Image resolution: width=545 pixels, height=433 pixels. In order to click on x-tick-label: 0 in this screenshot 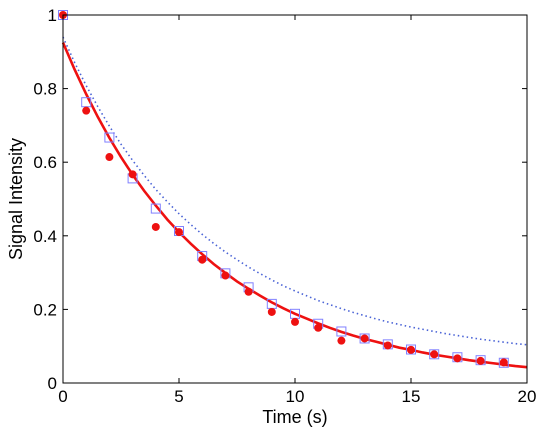, I will do `click(62, 396)`.